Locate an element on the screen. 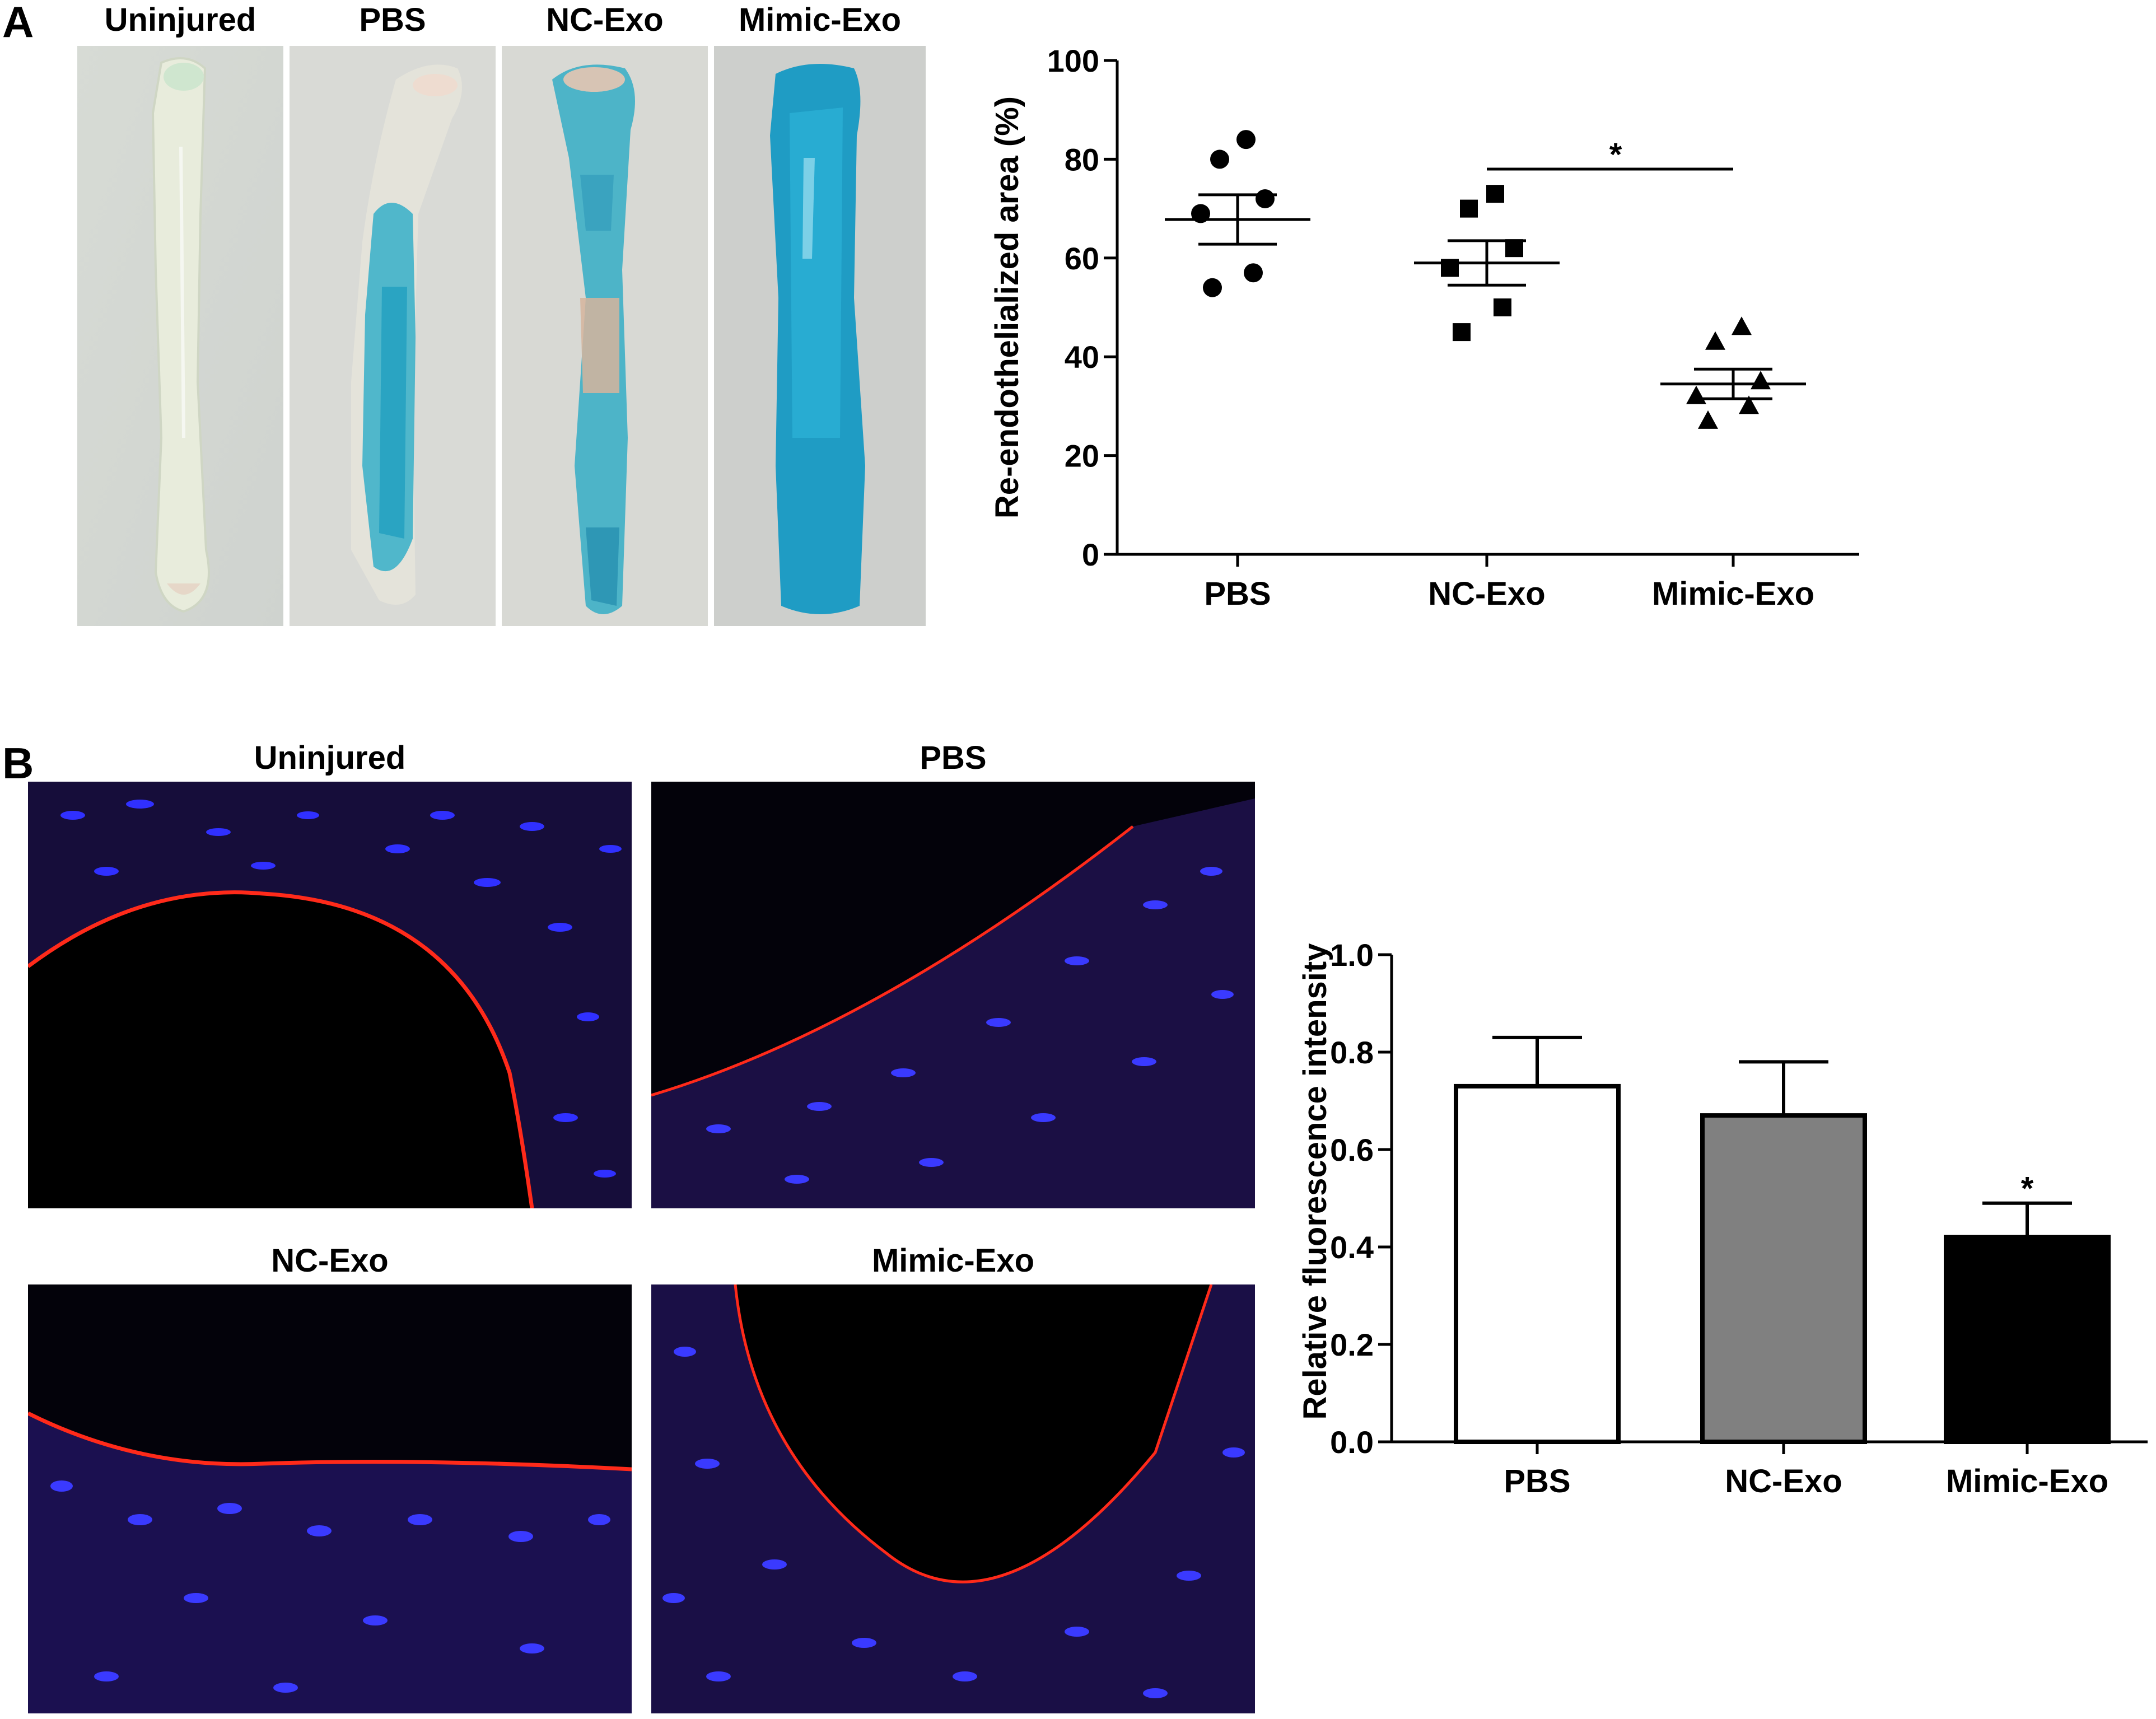 The image size is (2156, 1719). y-tick-label: 40 is located at coordinates (1082, 357).